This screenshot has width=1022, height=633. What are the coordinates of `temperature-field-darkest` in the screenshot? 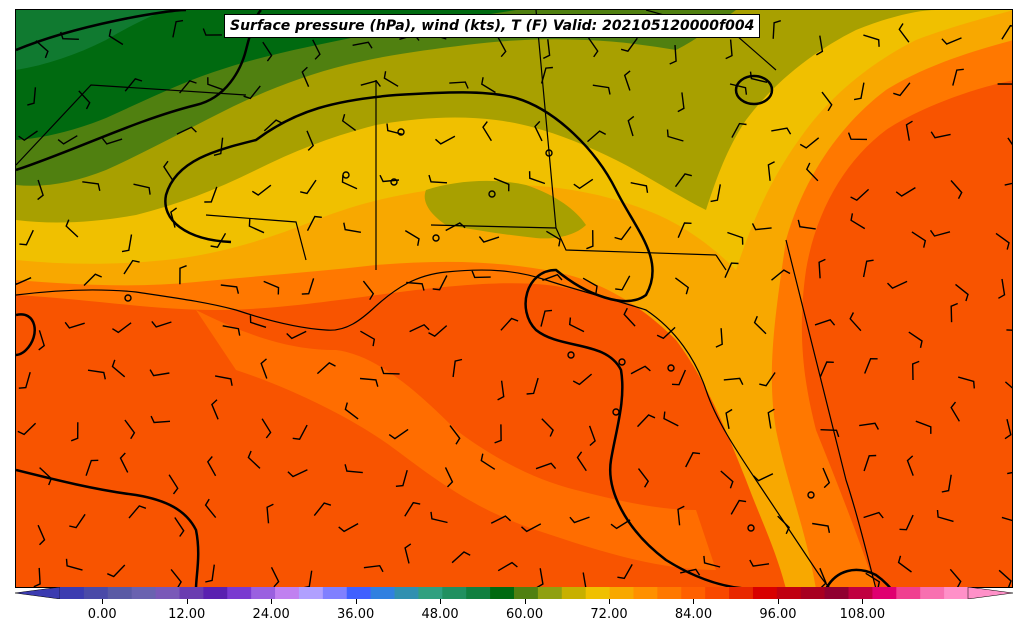 It's located at (91, 40).